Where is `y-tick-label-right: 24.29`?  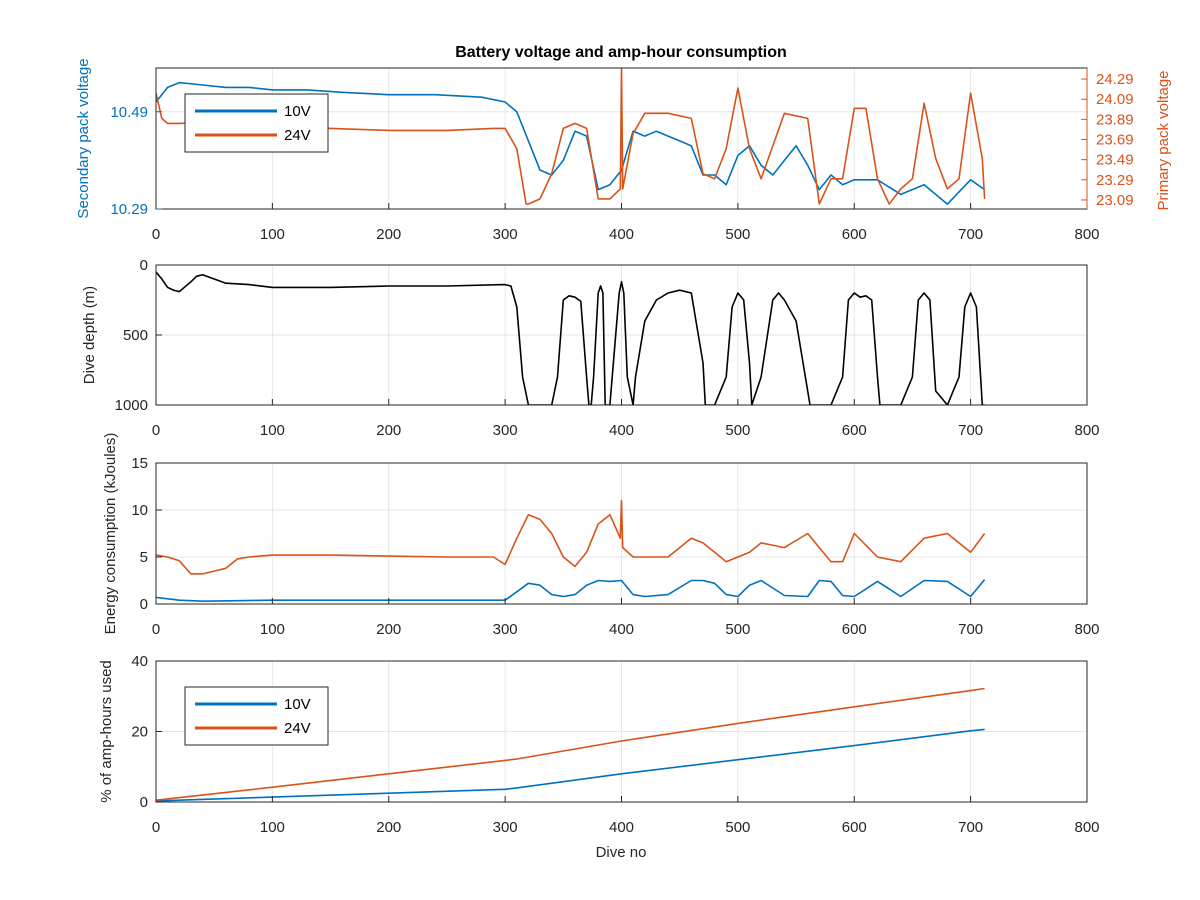 y-tick-label-right: 24.29 is located at coordinates (1115, 79).